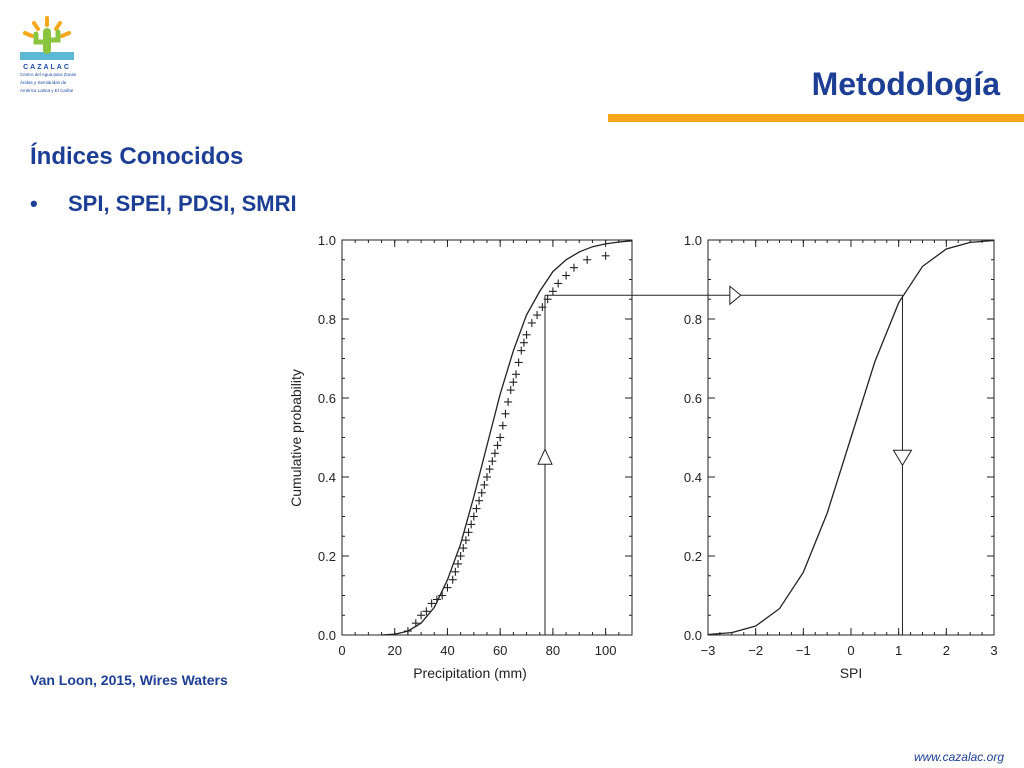  What do you see at coordinates (137, 156) in the screenshot?
I see `section-heading: Índices Conocidos` at bounding box center [137, 156].